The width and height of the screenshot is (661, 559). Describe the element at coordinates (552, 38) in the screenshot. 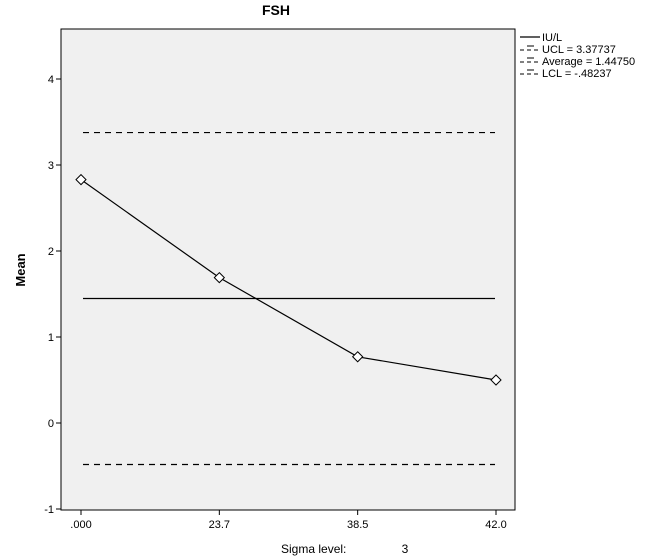

I see `legend-label: IU/L` at that location.